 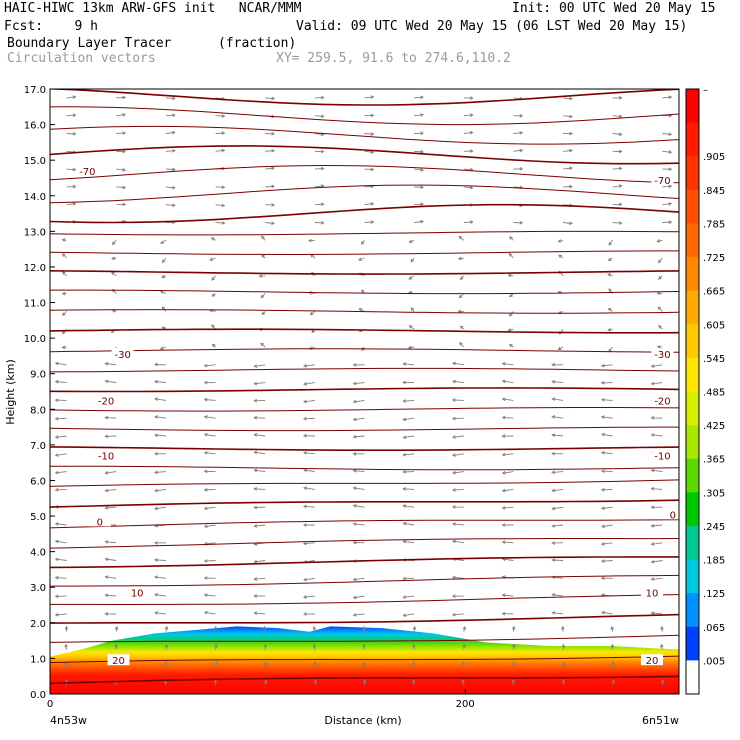 I want to click on y-tick-label: 17.0, so click(x=35, y=90).